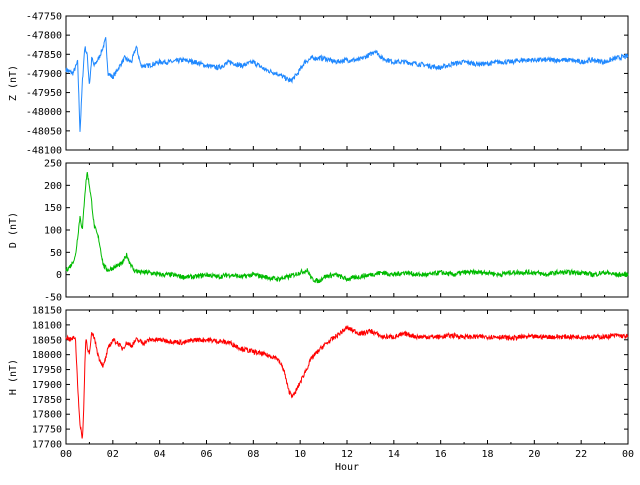 The image size is (640, 485). What do you see at coordinates (53, 186) in the screenshot?
I see `panel-1-ytick-label-1: 200` at bounding box center [53, 186].